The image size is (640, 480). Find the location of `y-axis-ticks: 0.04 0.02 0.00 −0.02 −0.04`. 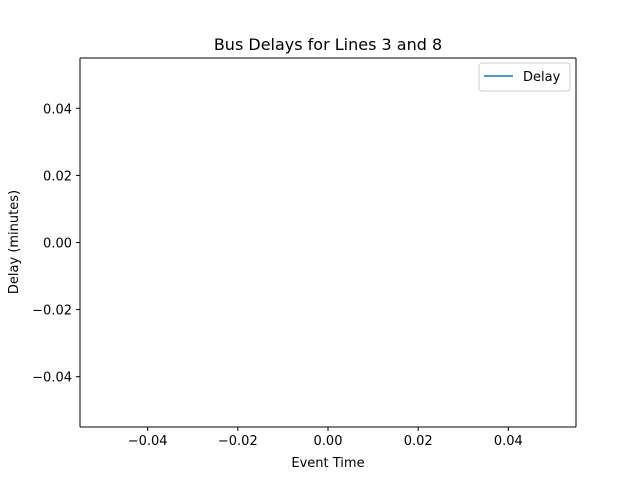

y-axis-ticks: 0.04 0.02 0.00 −0.02 −0.04 is located at coordinates (56, 244).